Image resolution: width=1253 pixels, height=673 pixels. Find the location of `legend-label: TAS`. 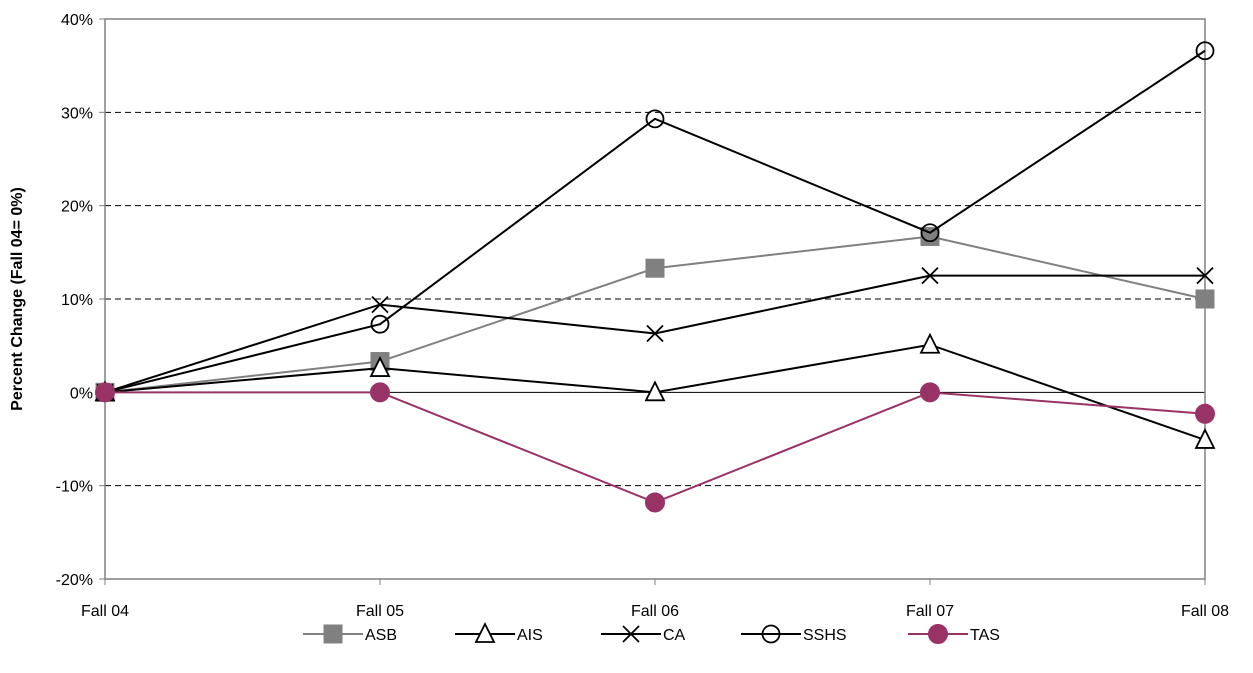

legend-label: TAS is located at coordinates (985, 635).